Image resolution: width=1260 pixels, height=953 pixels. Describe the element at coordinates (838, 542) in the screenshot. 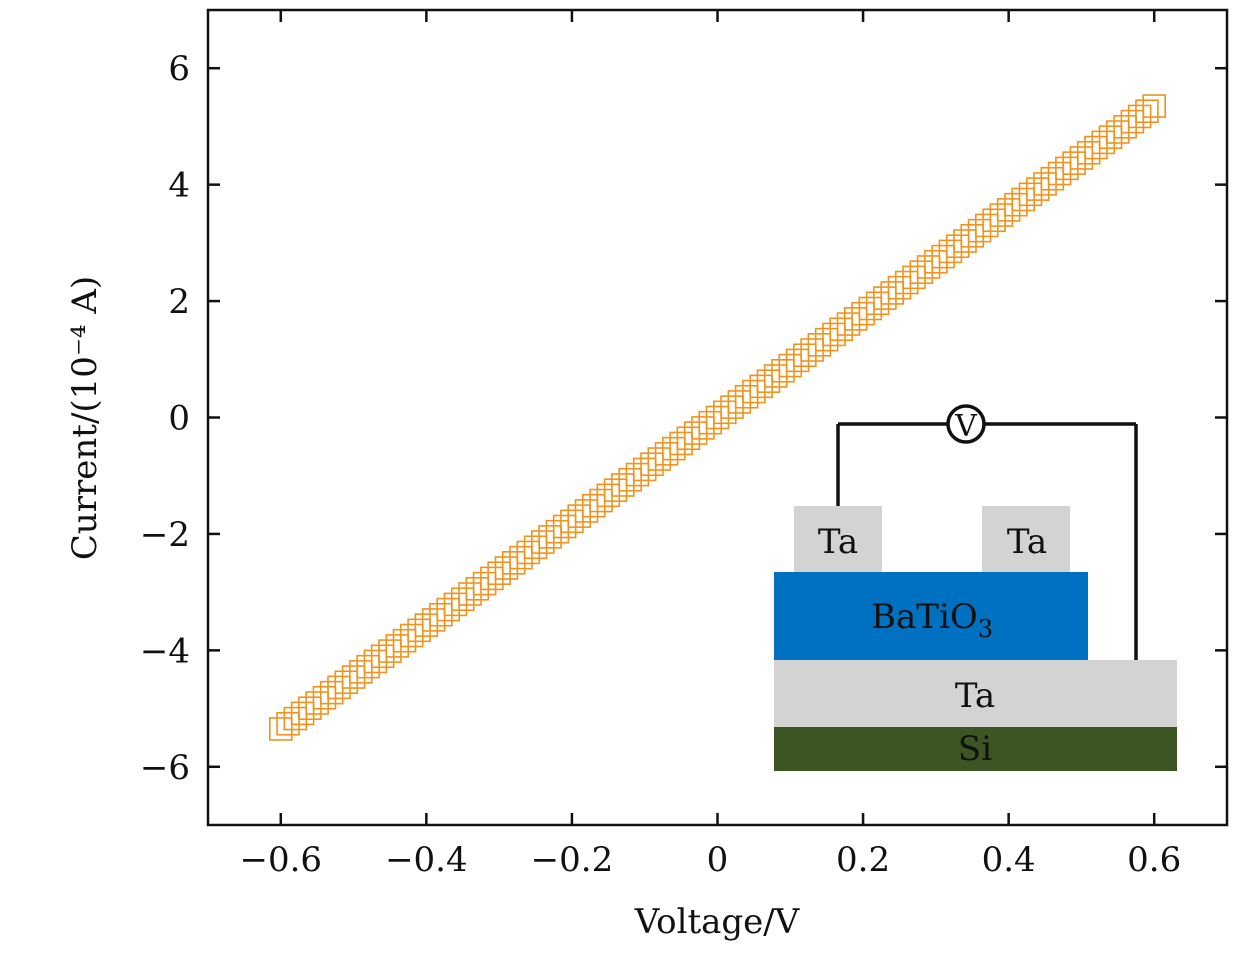

I see `top-left-electrode-label: Ta` at that location.